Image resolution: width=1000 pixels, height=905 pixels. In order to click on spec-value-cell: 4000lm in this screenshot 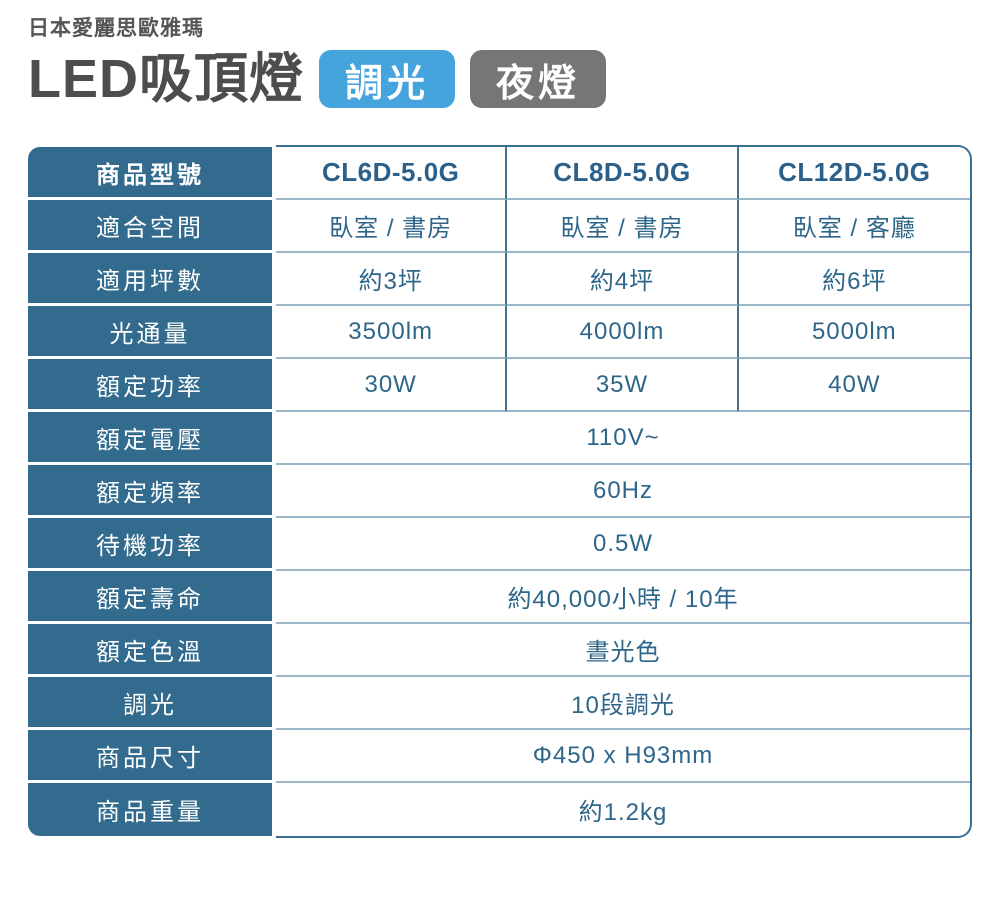, I will do `click(623, 332)`.